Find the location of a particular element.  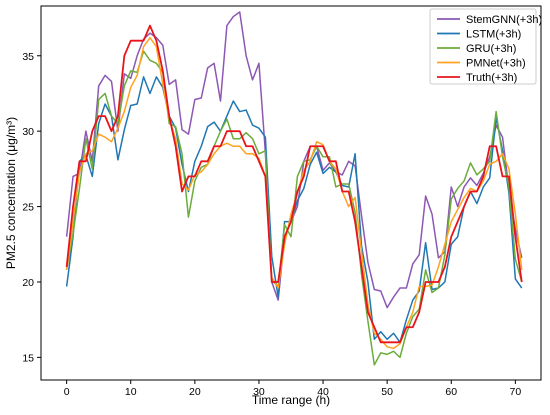

x-tick-label: 20 is located at coordinates (195, 392).